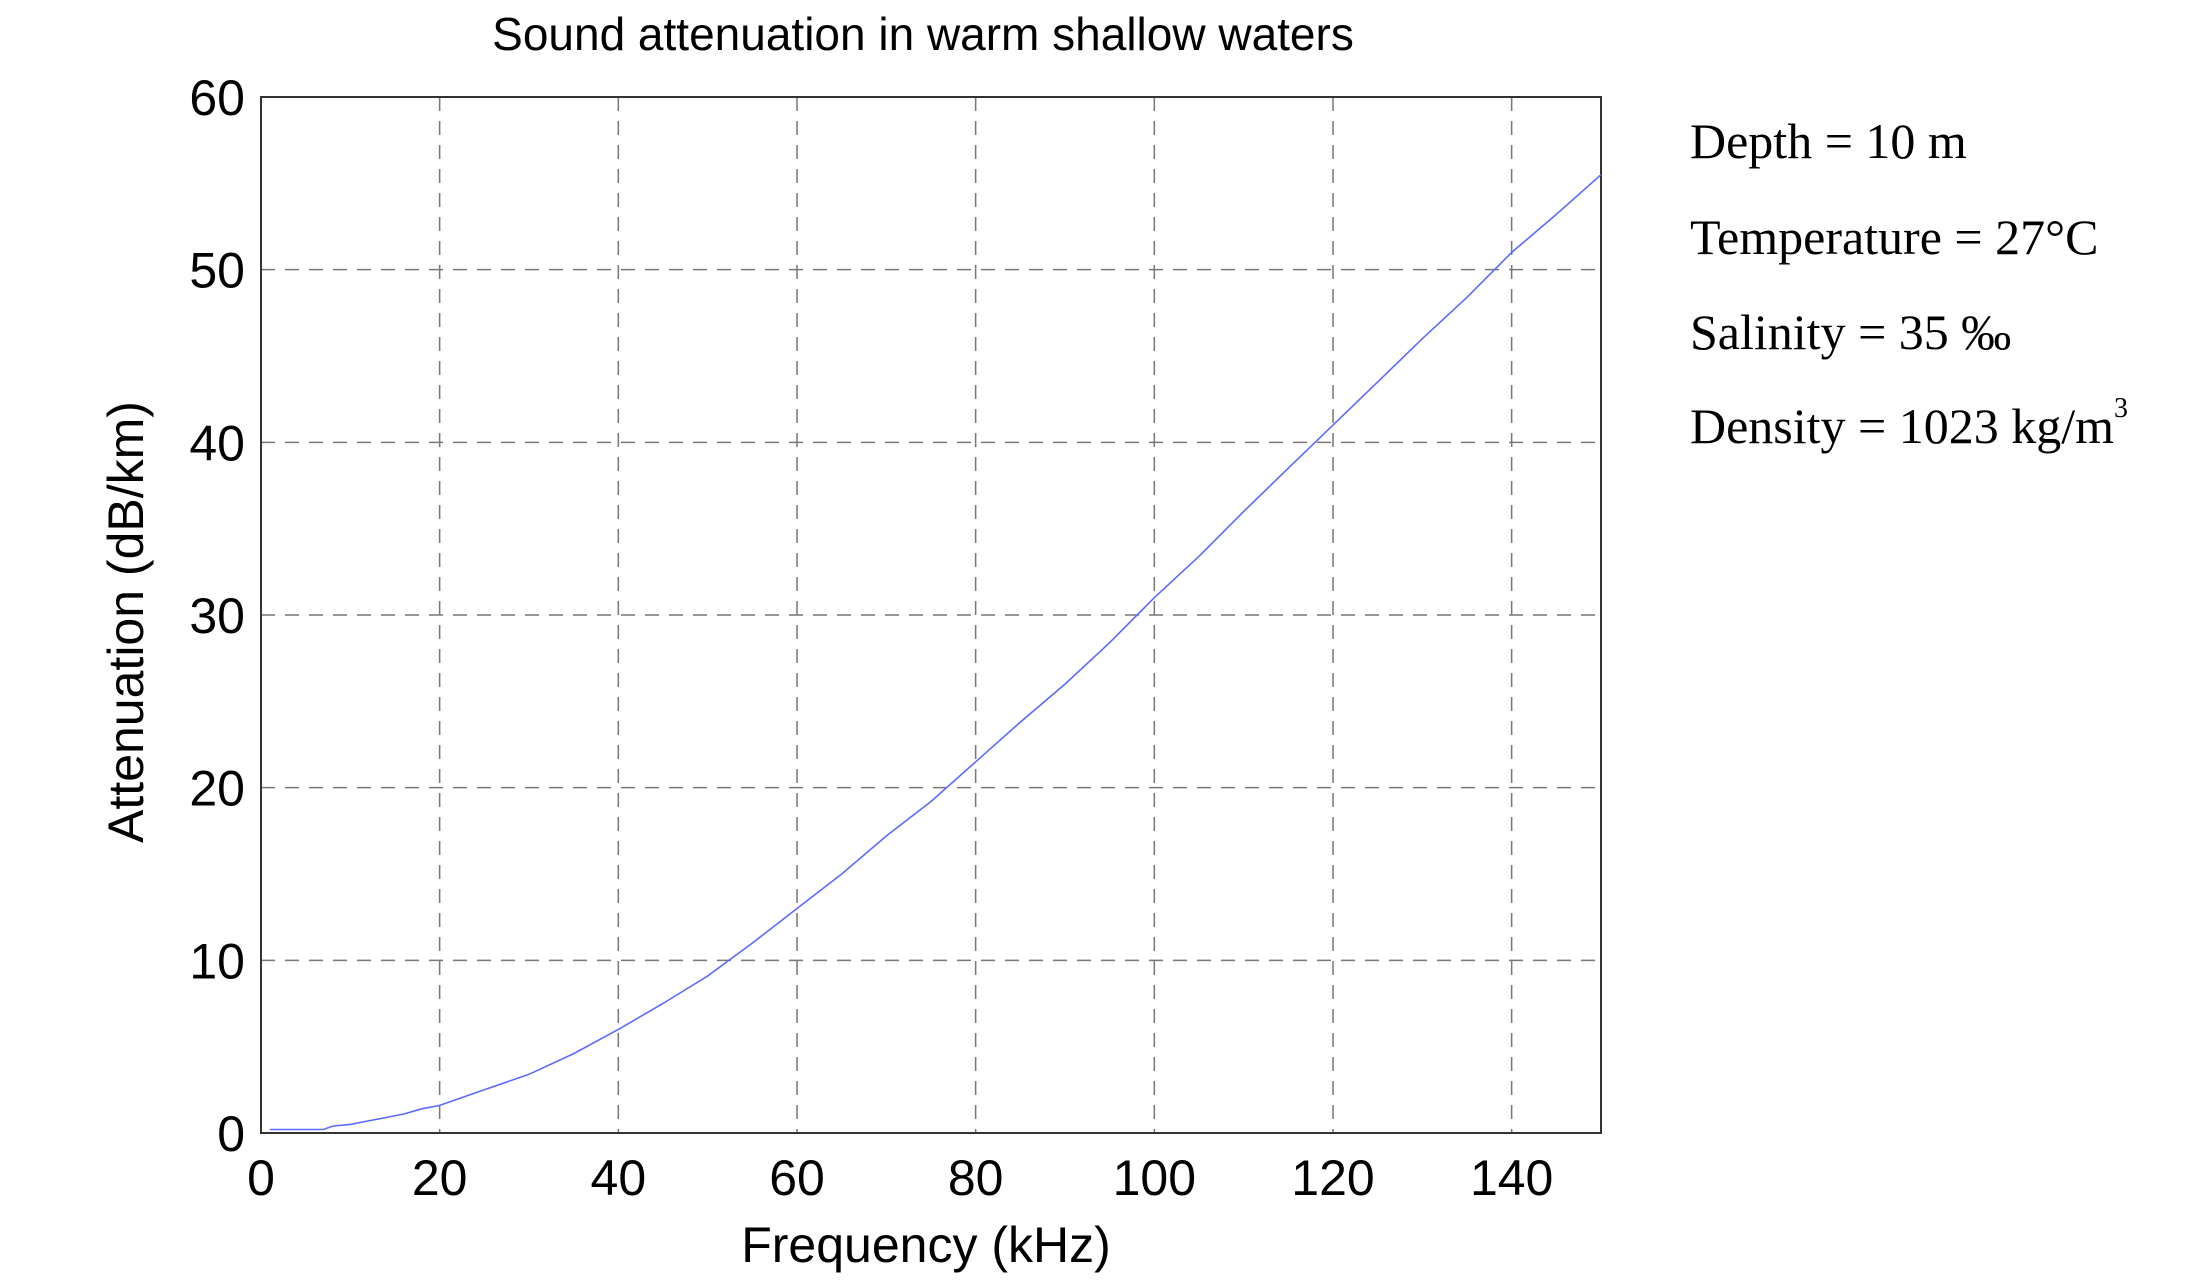 The height and width of the screenshot is (1282, 2206). What do you see at coordinates (126, 622) in the screenshot?
I see `y-axis-label: Attenuation (dB/km)` at bounding box center [126, 622].